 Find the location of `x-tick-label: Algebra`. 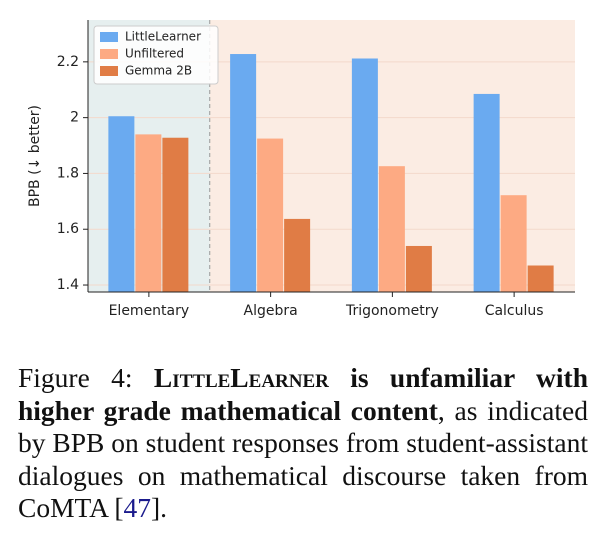

x-tick-label: Algebra is located at coordinates (271, 311).